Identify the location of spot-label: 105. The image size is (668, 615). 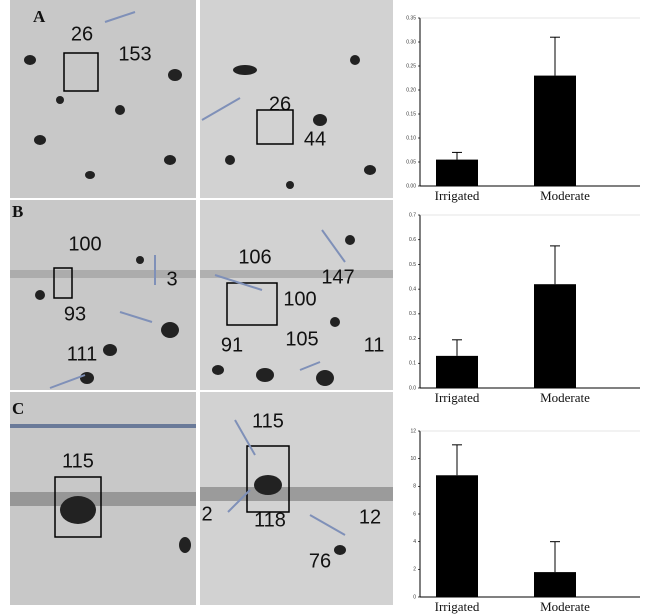
(301, 339).